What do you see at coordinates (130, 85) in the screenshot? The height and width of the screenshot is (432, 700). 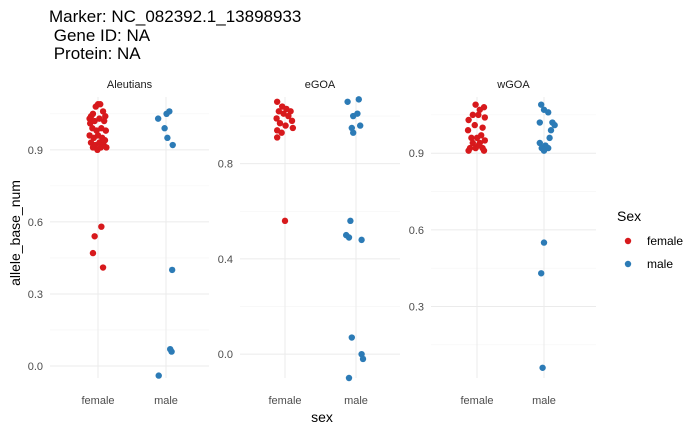 I see `facet-strip-label: Aleutians` at bounding box center [130, 85].